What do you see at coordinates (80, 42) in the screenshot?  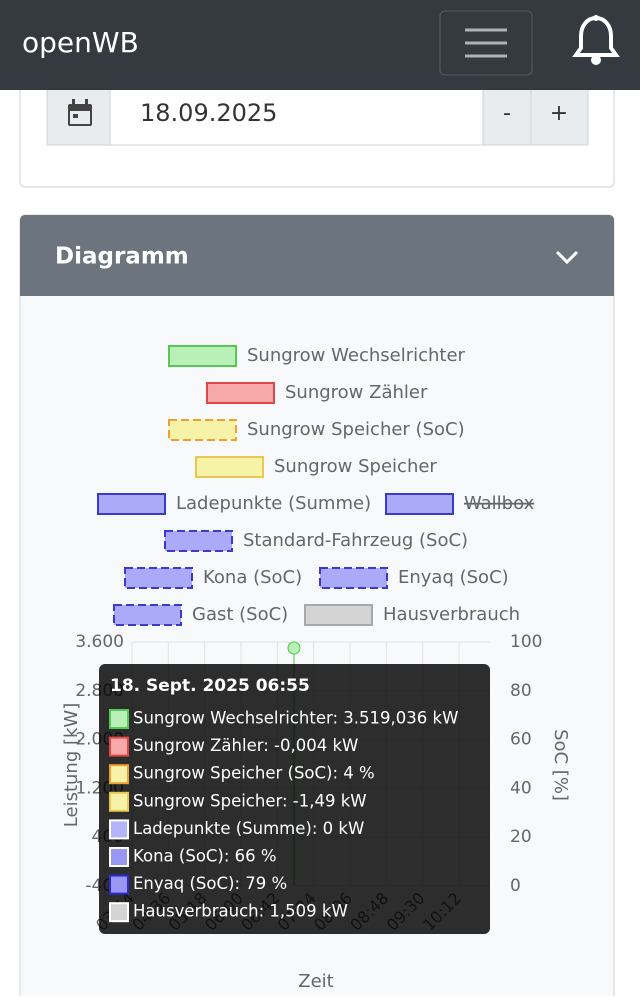 I see `brand: openWB` at bounding box center [80, 42].